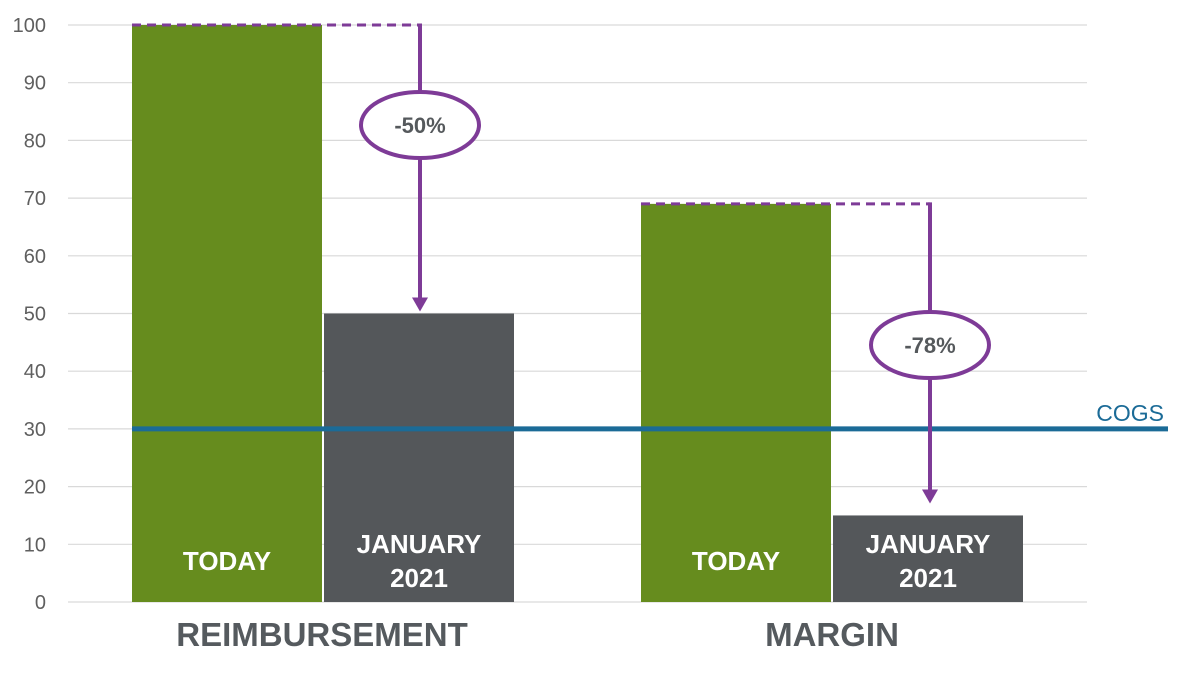 The image size is (1177, 674). I want to click on y-axis-ticks: 0 10 20 30 40 50 60 70 80 90 100, so click(29, 314).